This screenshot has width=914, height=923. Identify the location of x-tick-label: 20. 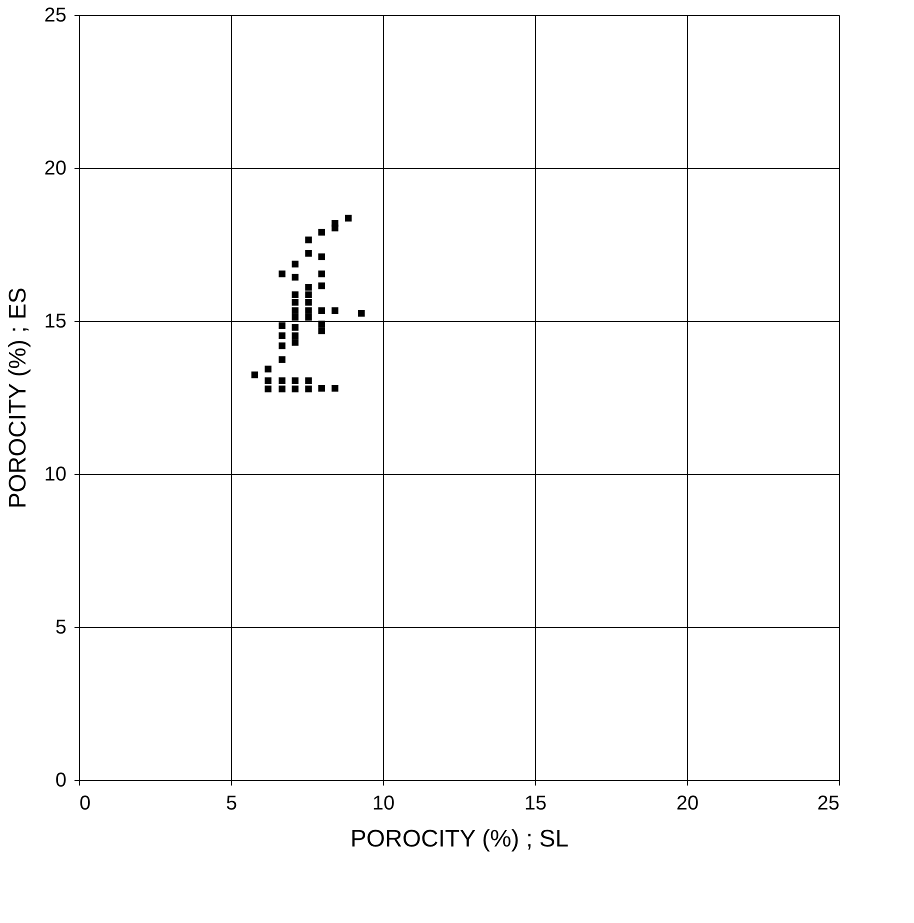
(687, 803).